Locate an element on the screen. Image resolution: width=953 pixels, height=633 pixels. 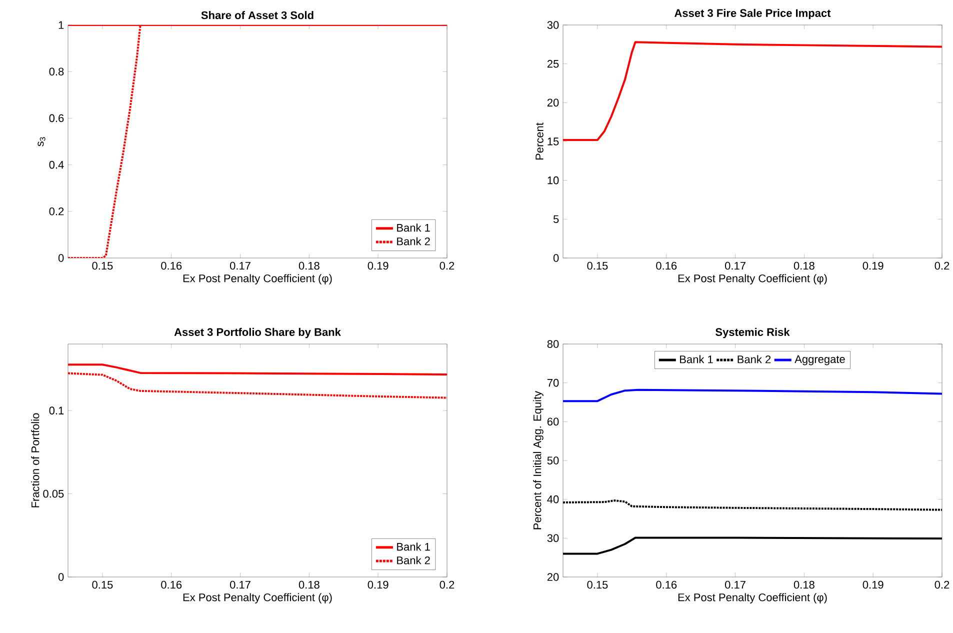
y-axis-title: Fraction of Portfolio is located at coordinates (35, 460).